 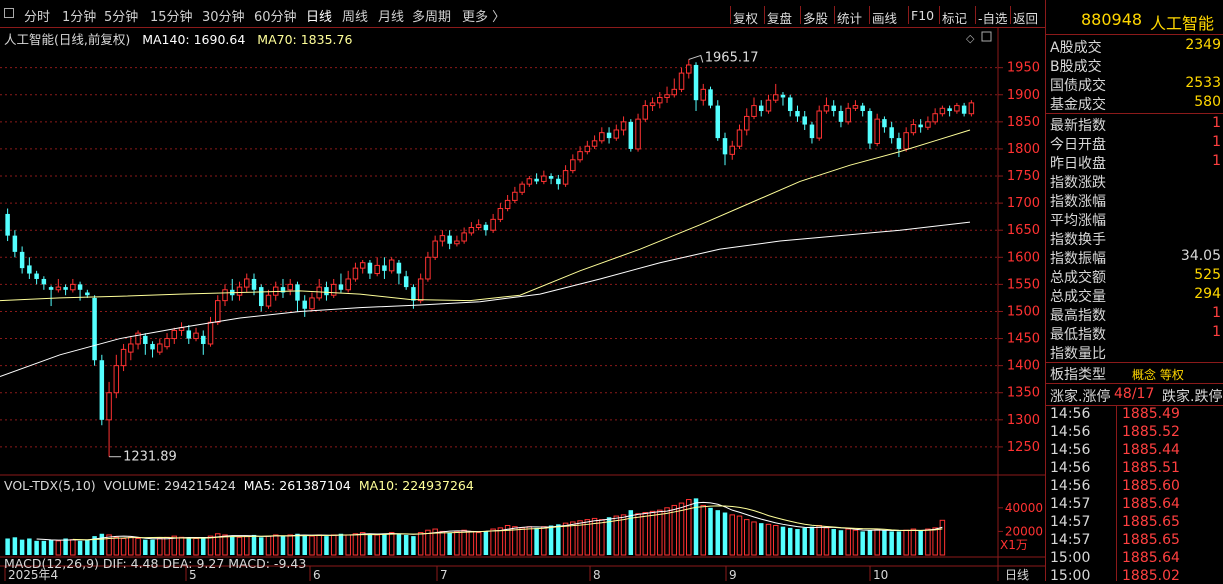 I want to click on period-tab-7: 周线, so click(x=355, y=17).